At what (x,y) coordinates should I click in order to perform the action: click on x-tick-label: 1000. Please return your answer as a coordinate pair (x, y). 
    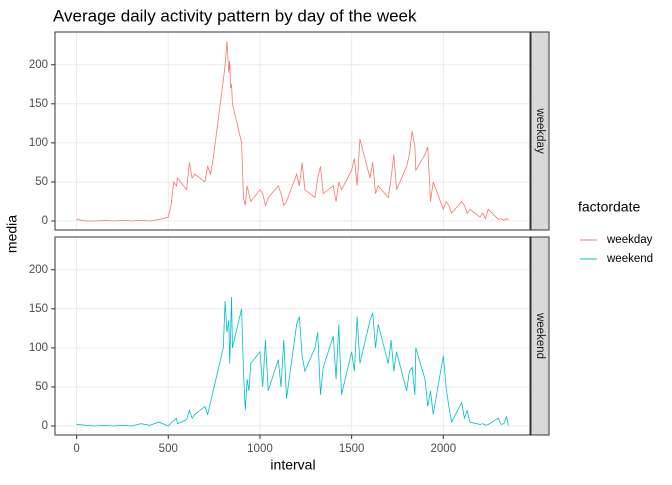
    Looking at the image, I should click on (260, 449).